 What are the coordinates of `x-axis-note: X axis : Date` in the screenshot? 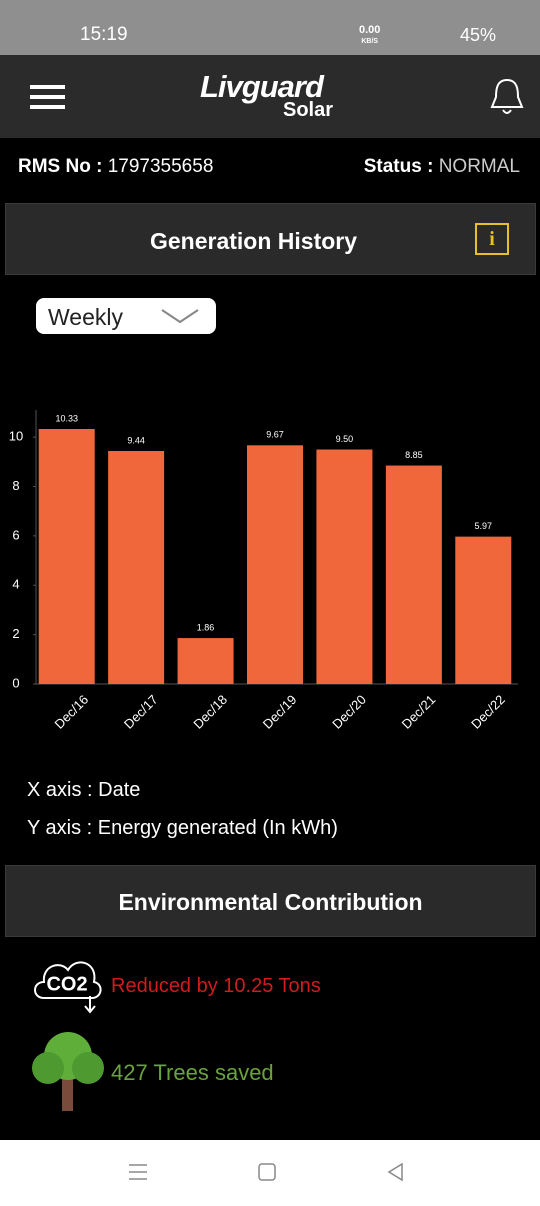 It's located at (84, 790).